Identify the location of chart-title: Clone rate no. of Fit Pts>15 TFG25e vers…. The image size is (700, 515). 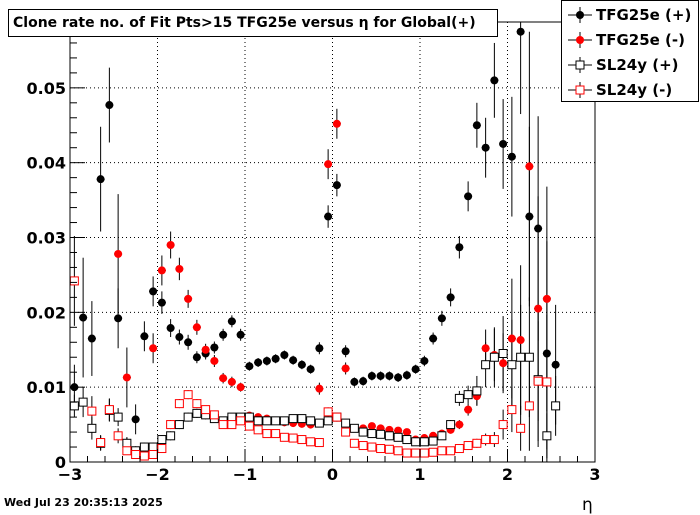
(253, 23).